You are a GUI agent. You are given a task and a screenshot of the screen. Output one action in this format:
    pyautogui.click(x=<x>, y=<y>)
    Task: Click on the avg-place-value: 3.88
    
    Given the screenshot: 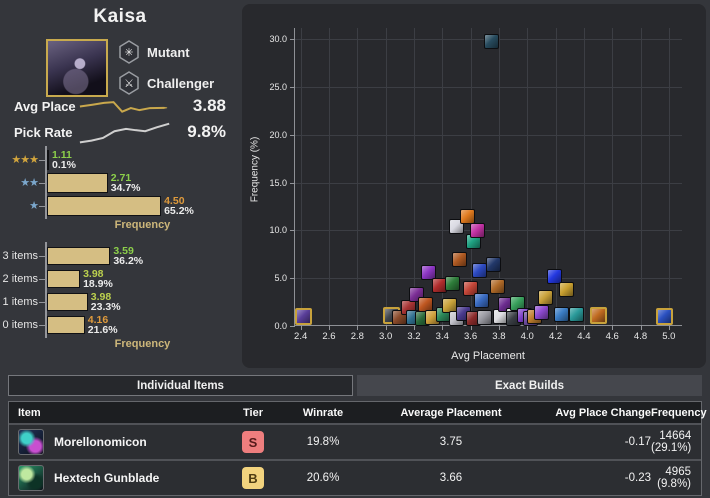 What is the action you would take?
    pyautogui.click(x=209, y=105)
    